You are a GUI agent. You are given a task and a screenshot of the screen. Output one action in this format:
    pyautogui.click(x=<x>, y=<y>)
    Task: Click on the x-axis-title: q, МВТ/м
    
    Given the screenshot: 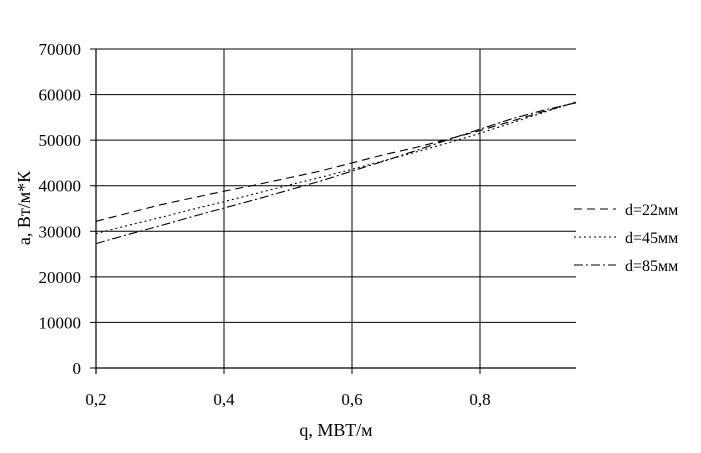 What is the action you would take?
    pyautogui.click(x=335, y=430)
    